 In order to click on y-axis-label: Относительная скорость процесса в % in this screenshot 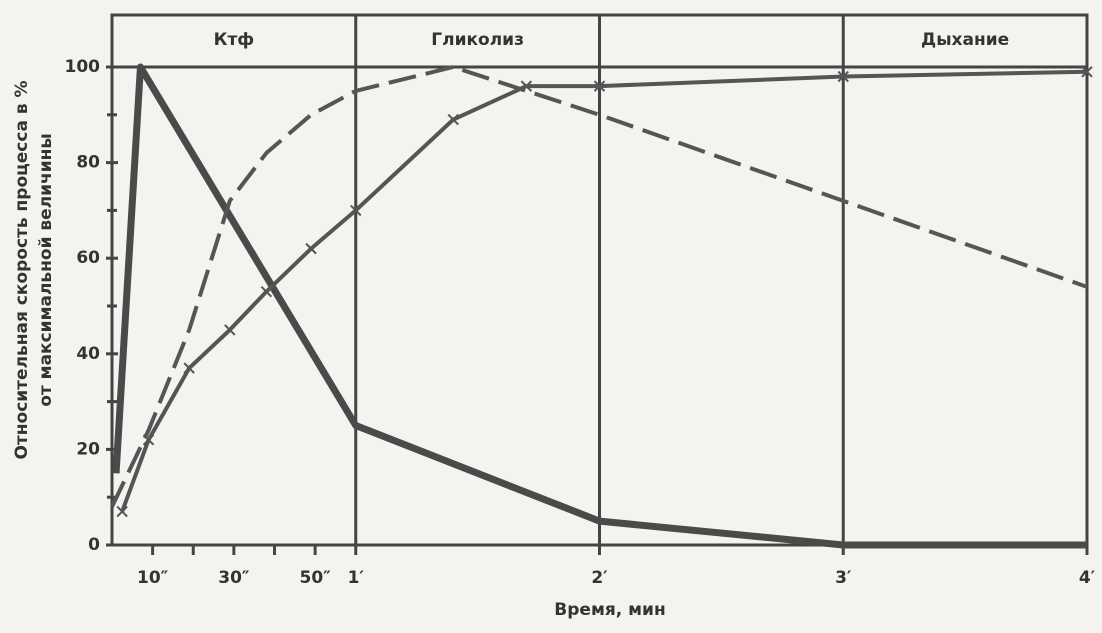, I will do `click(22, 269)`.